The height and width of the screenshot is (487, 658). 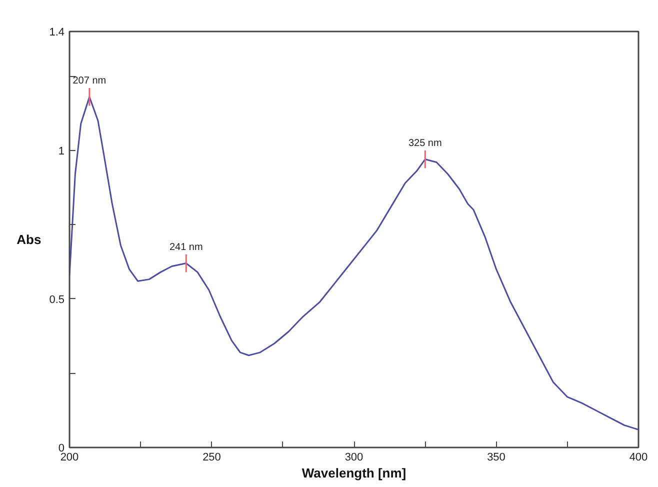 What do you see at coordinates (69, 458) in the screenshot?
I see `x-tick-label: 200` at bounding box center [69, 458].